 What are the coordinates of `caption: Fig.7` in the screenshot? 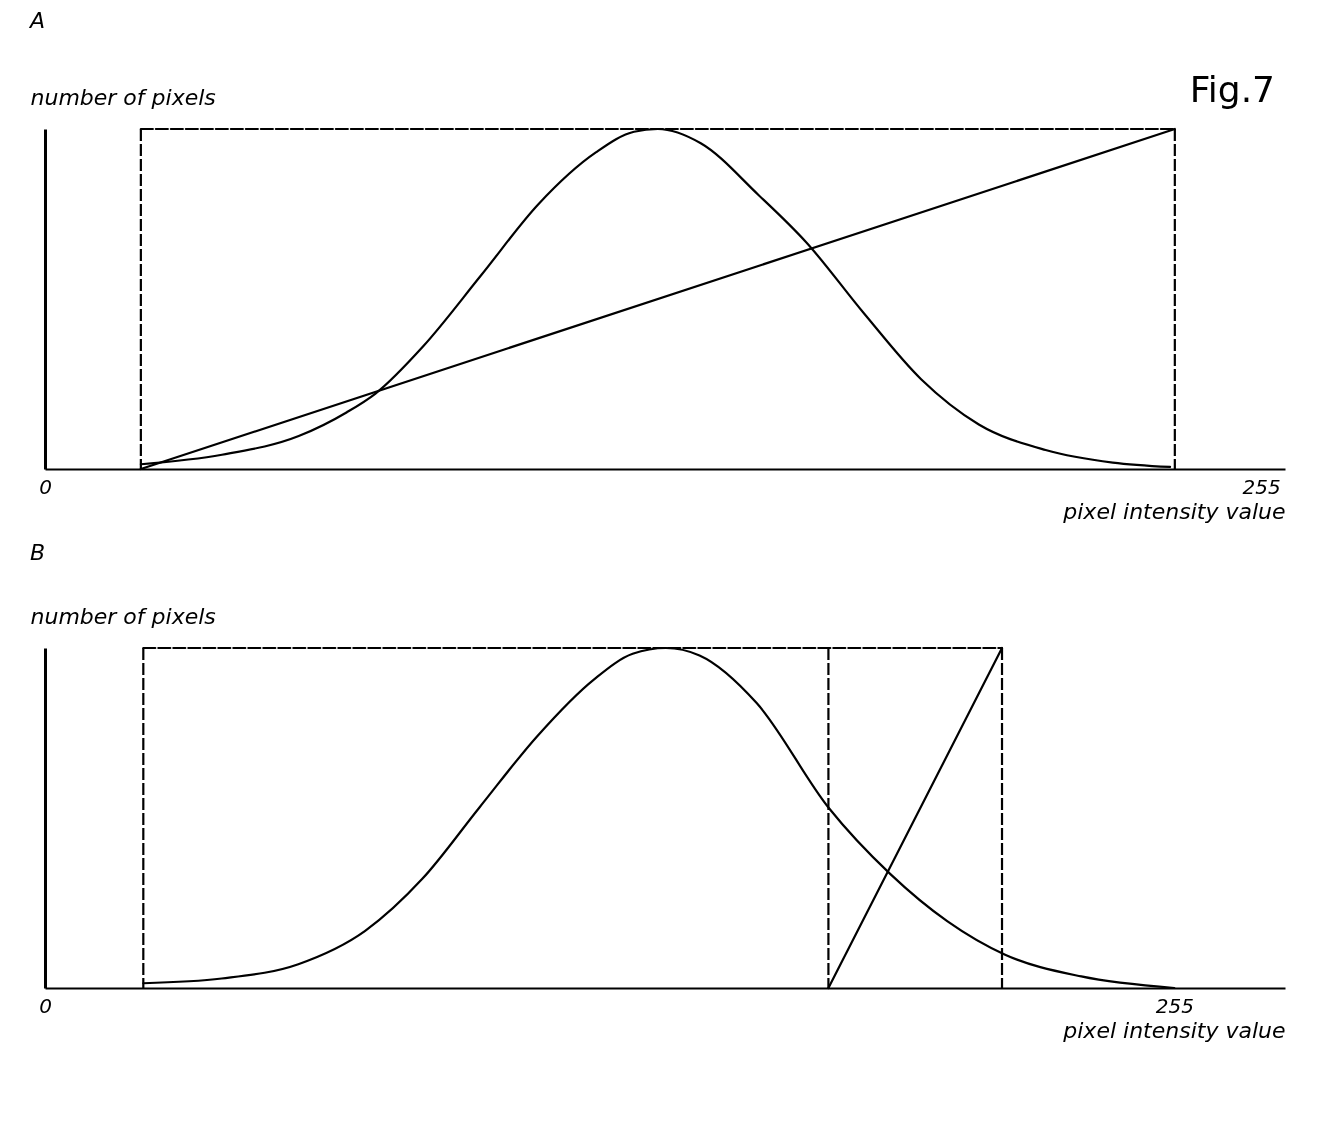 It's located at (1232, 89).